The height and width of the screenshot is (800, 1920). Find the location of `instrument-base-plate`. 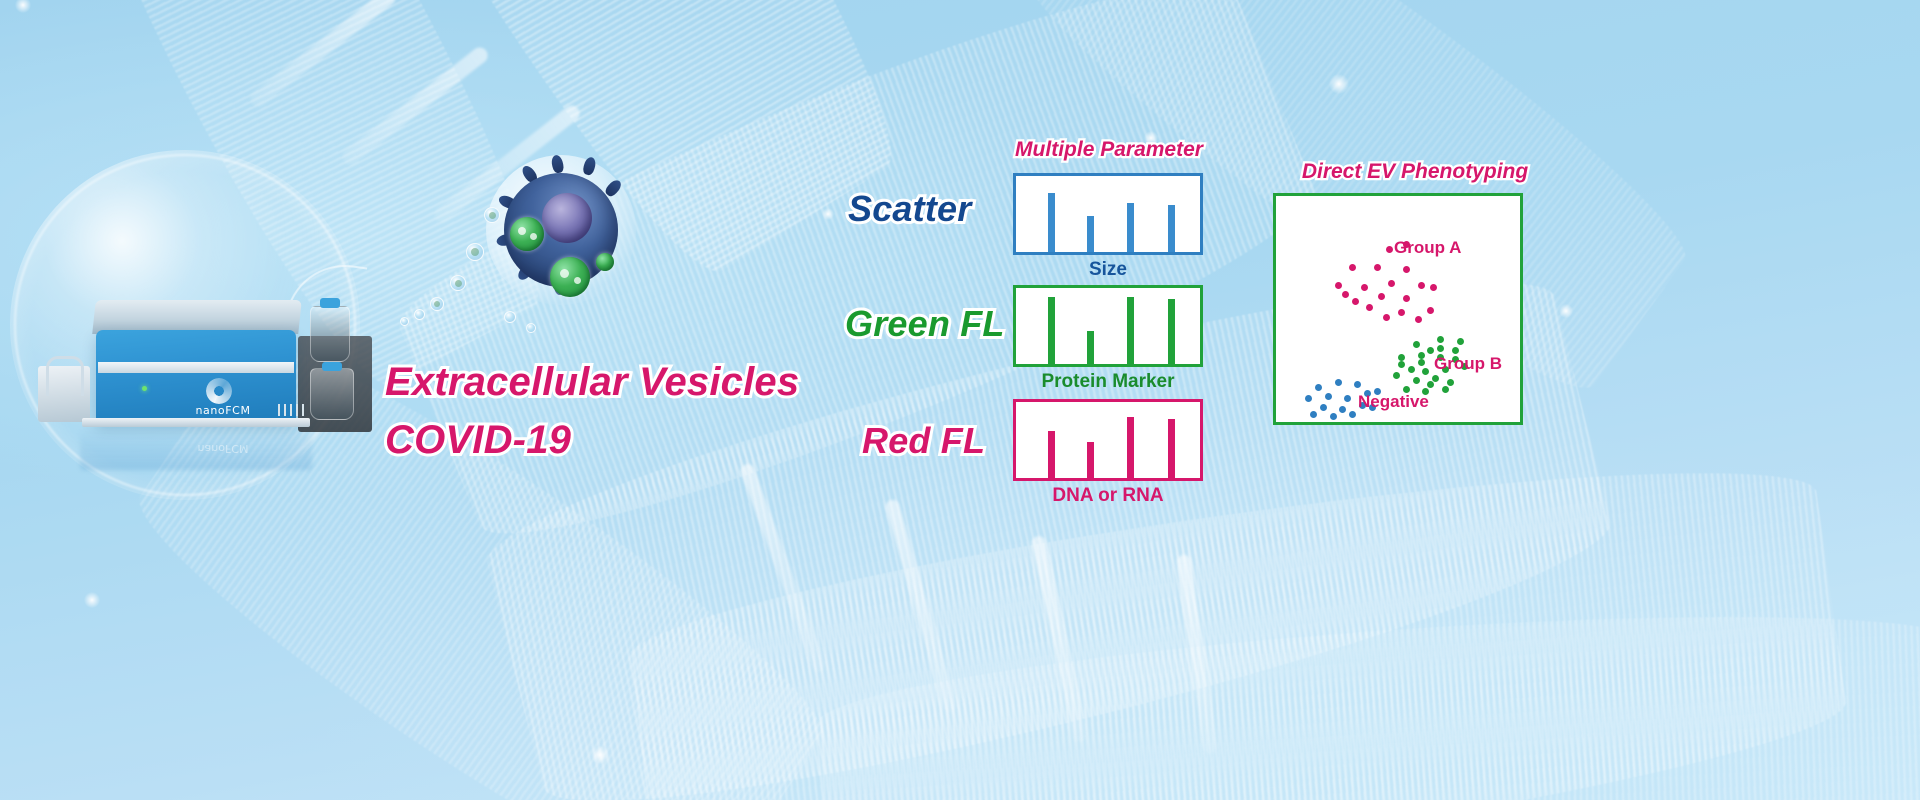

instrument-base-plate is located at coordinates (196, 422).